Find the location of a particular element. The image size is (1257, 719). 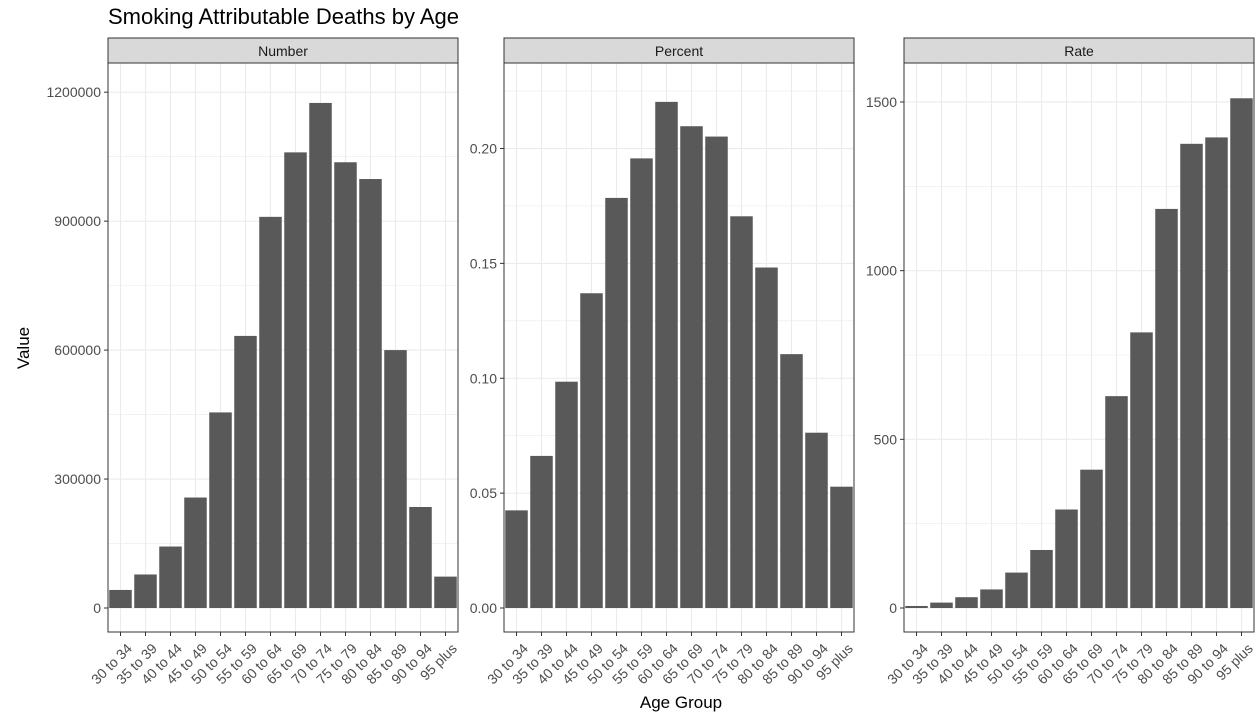

chart-title: Smoking Attributable Deaths by Age is located at coordinates (283, 16).